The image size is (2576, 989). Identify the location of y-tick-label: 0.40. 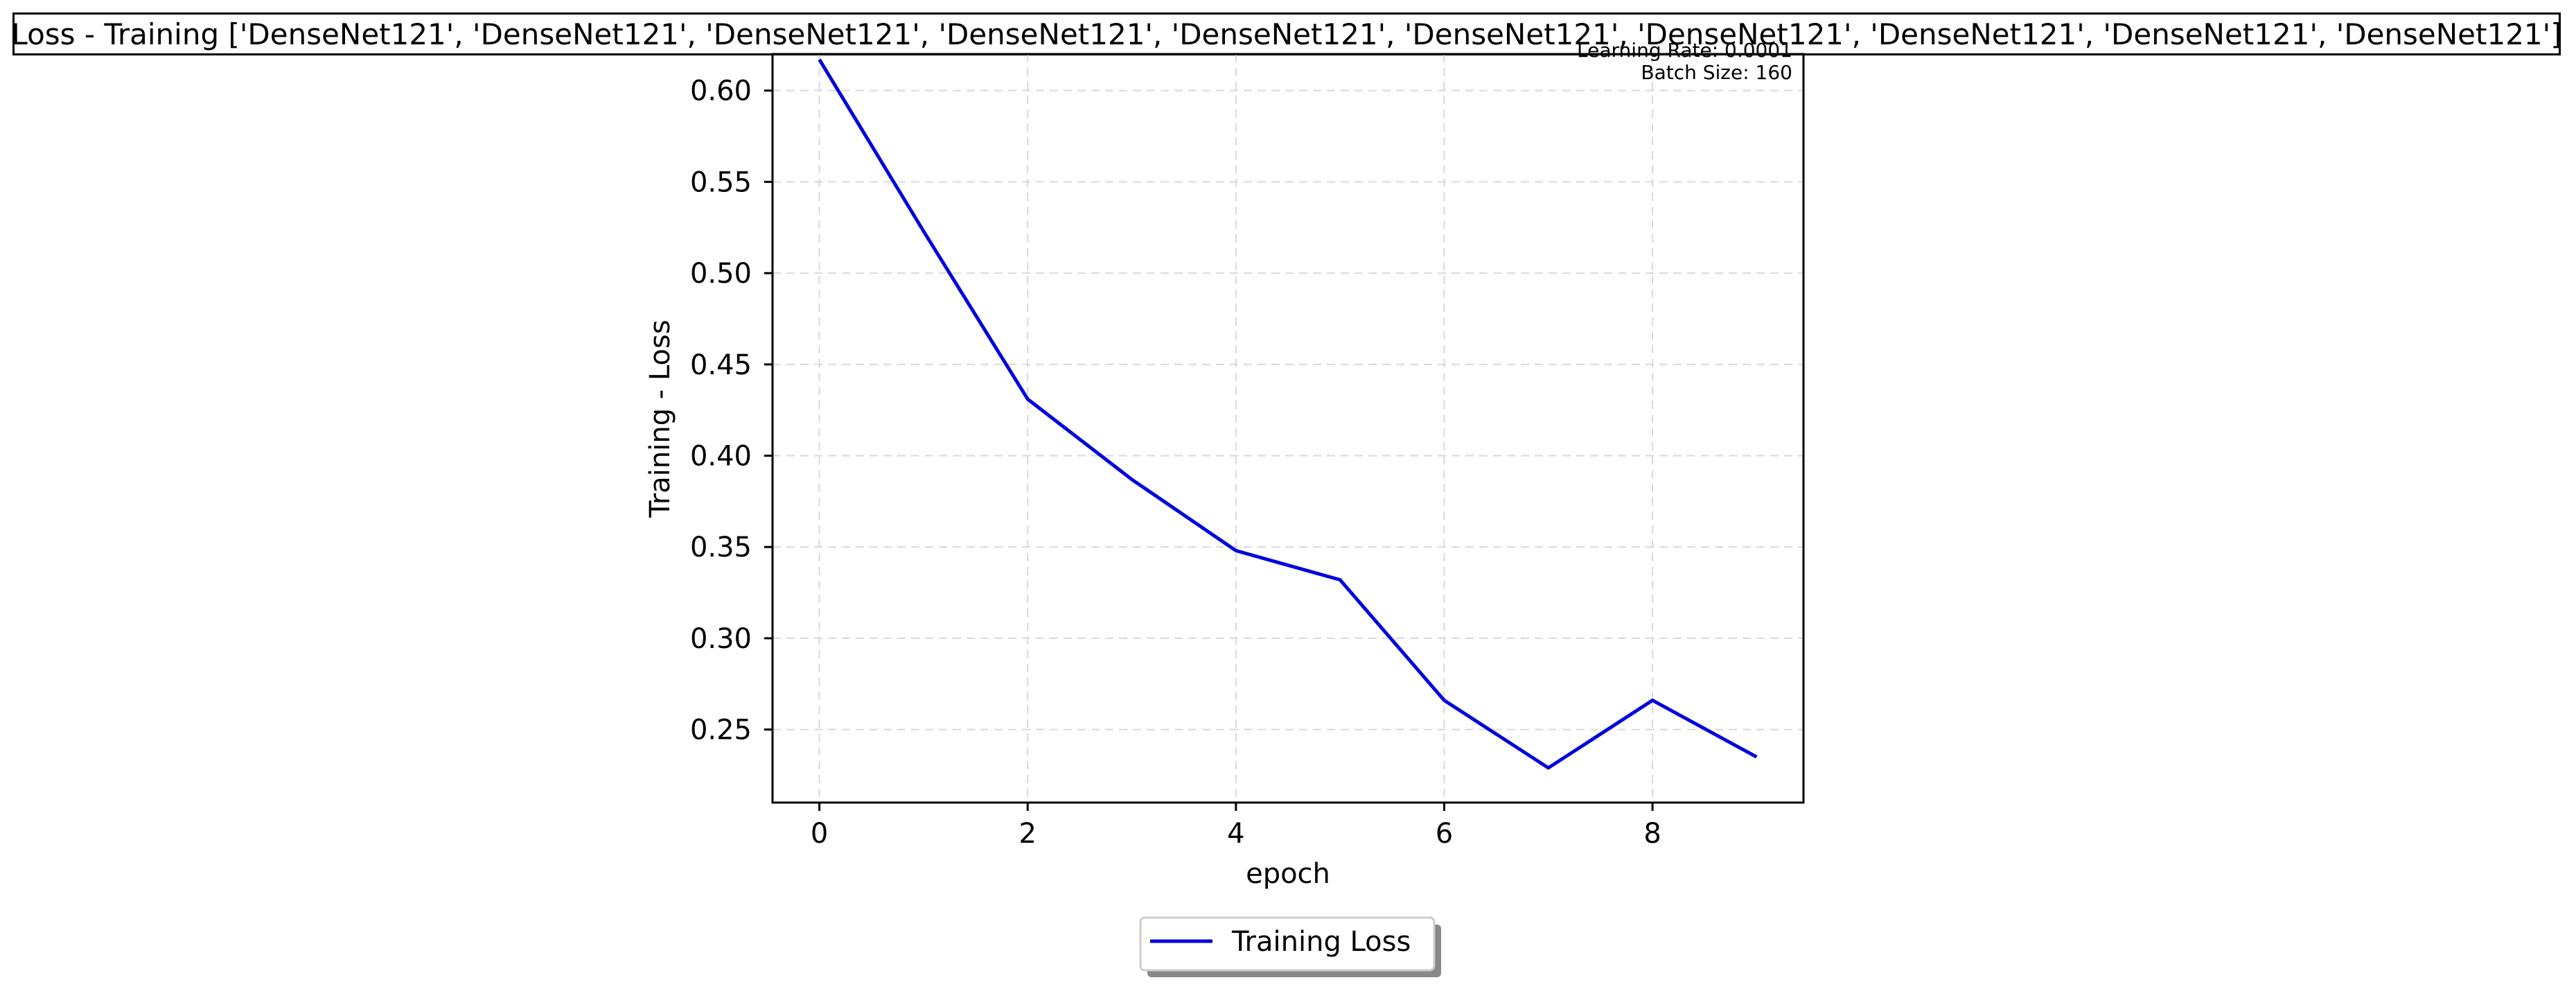
(721, 457).